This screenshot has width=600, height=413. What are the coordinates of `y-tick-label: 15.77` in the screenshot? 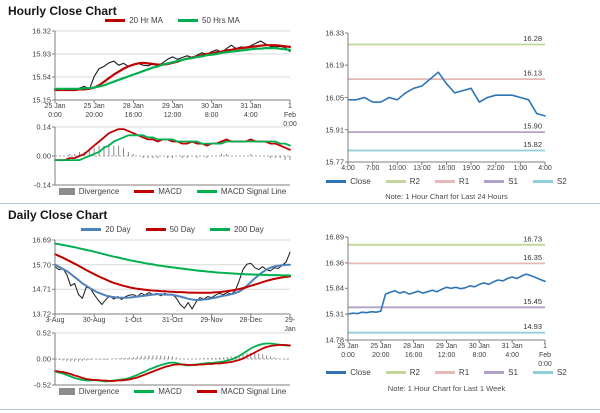 It's located at (334, 162).